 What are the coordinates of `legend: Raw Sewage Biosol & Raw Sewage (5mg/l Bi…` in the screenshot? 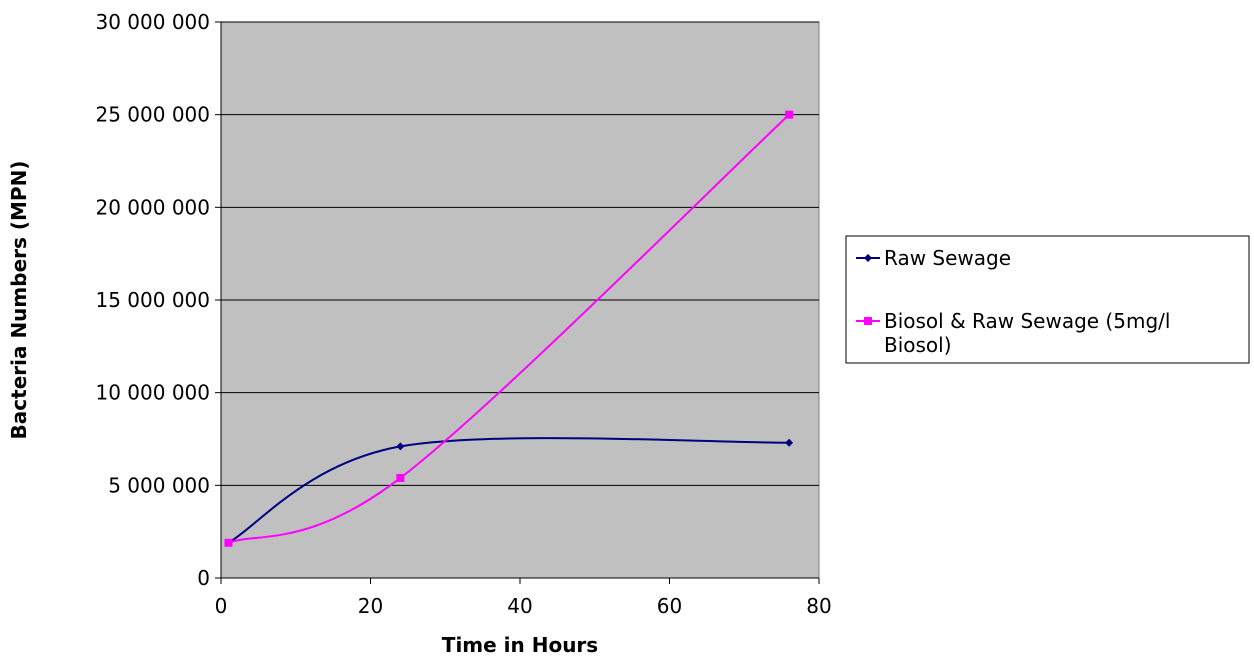 It's located at (1047, 299).